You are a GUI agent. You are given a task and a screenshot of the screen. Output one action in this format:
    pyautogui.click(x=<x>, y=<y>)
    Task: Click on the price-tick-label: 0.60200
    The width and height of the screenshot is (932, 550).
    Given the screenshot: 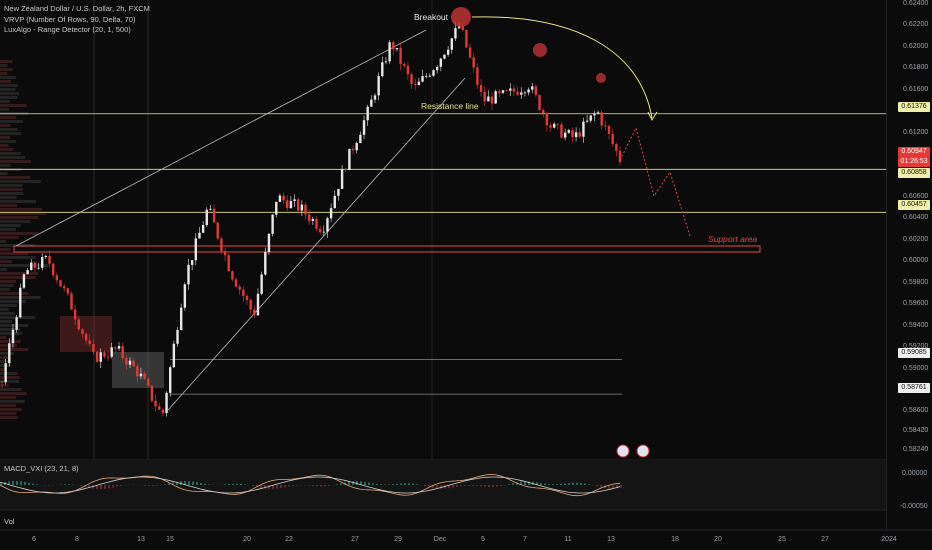 What is the action you would take?
    pyautogui.click(x=916, y=239)
    